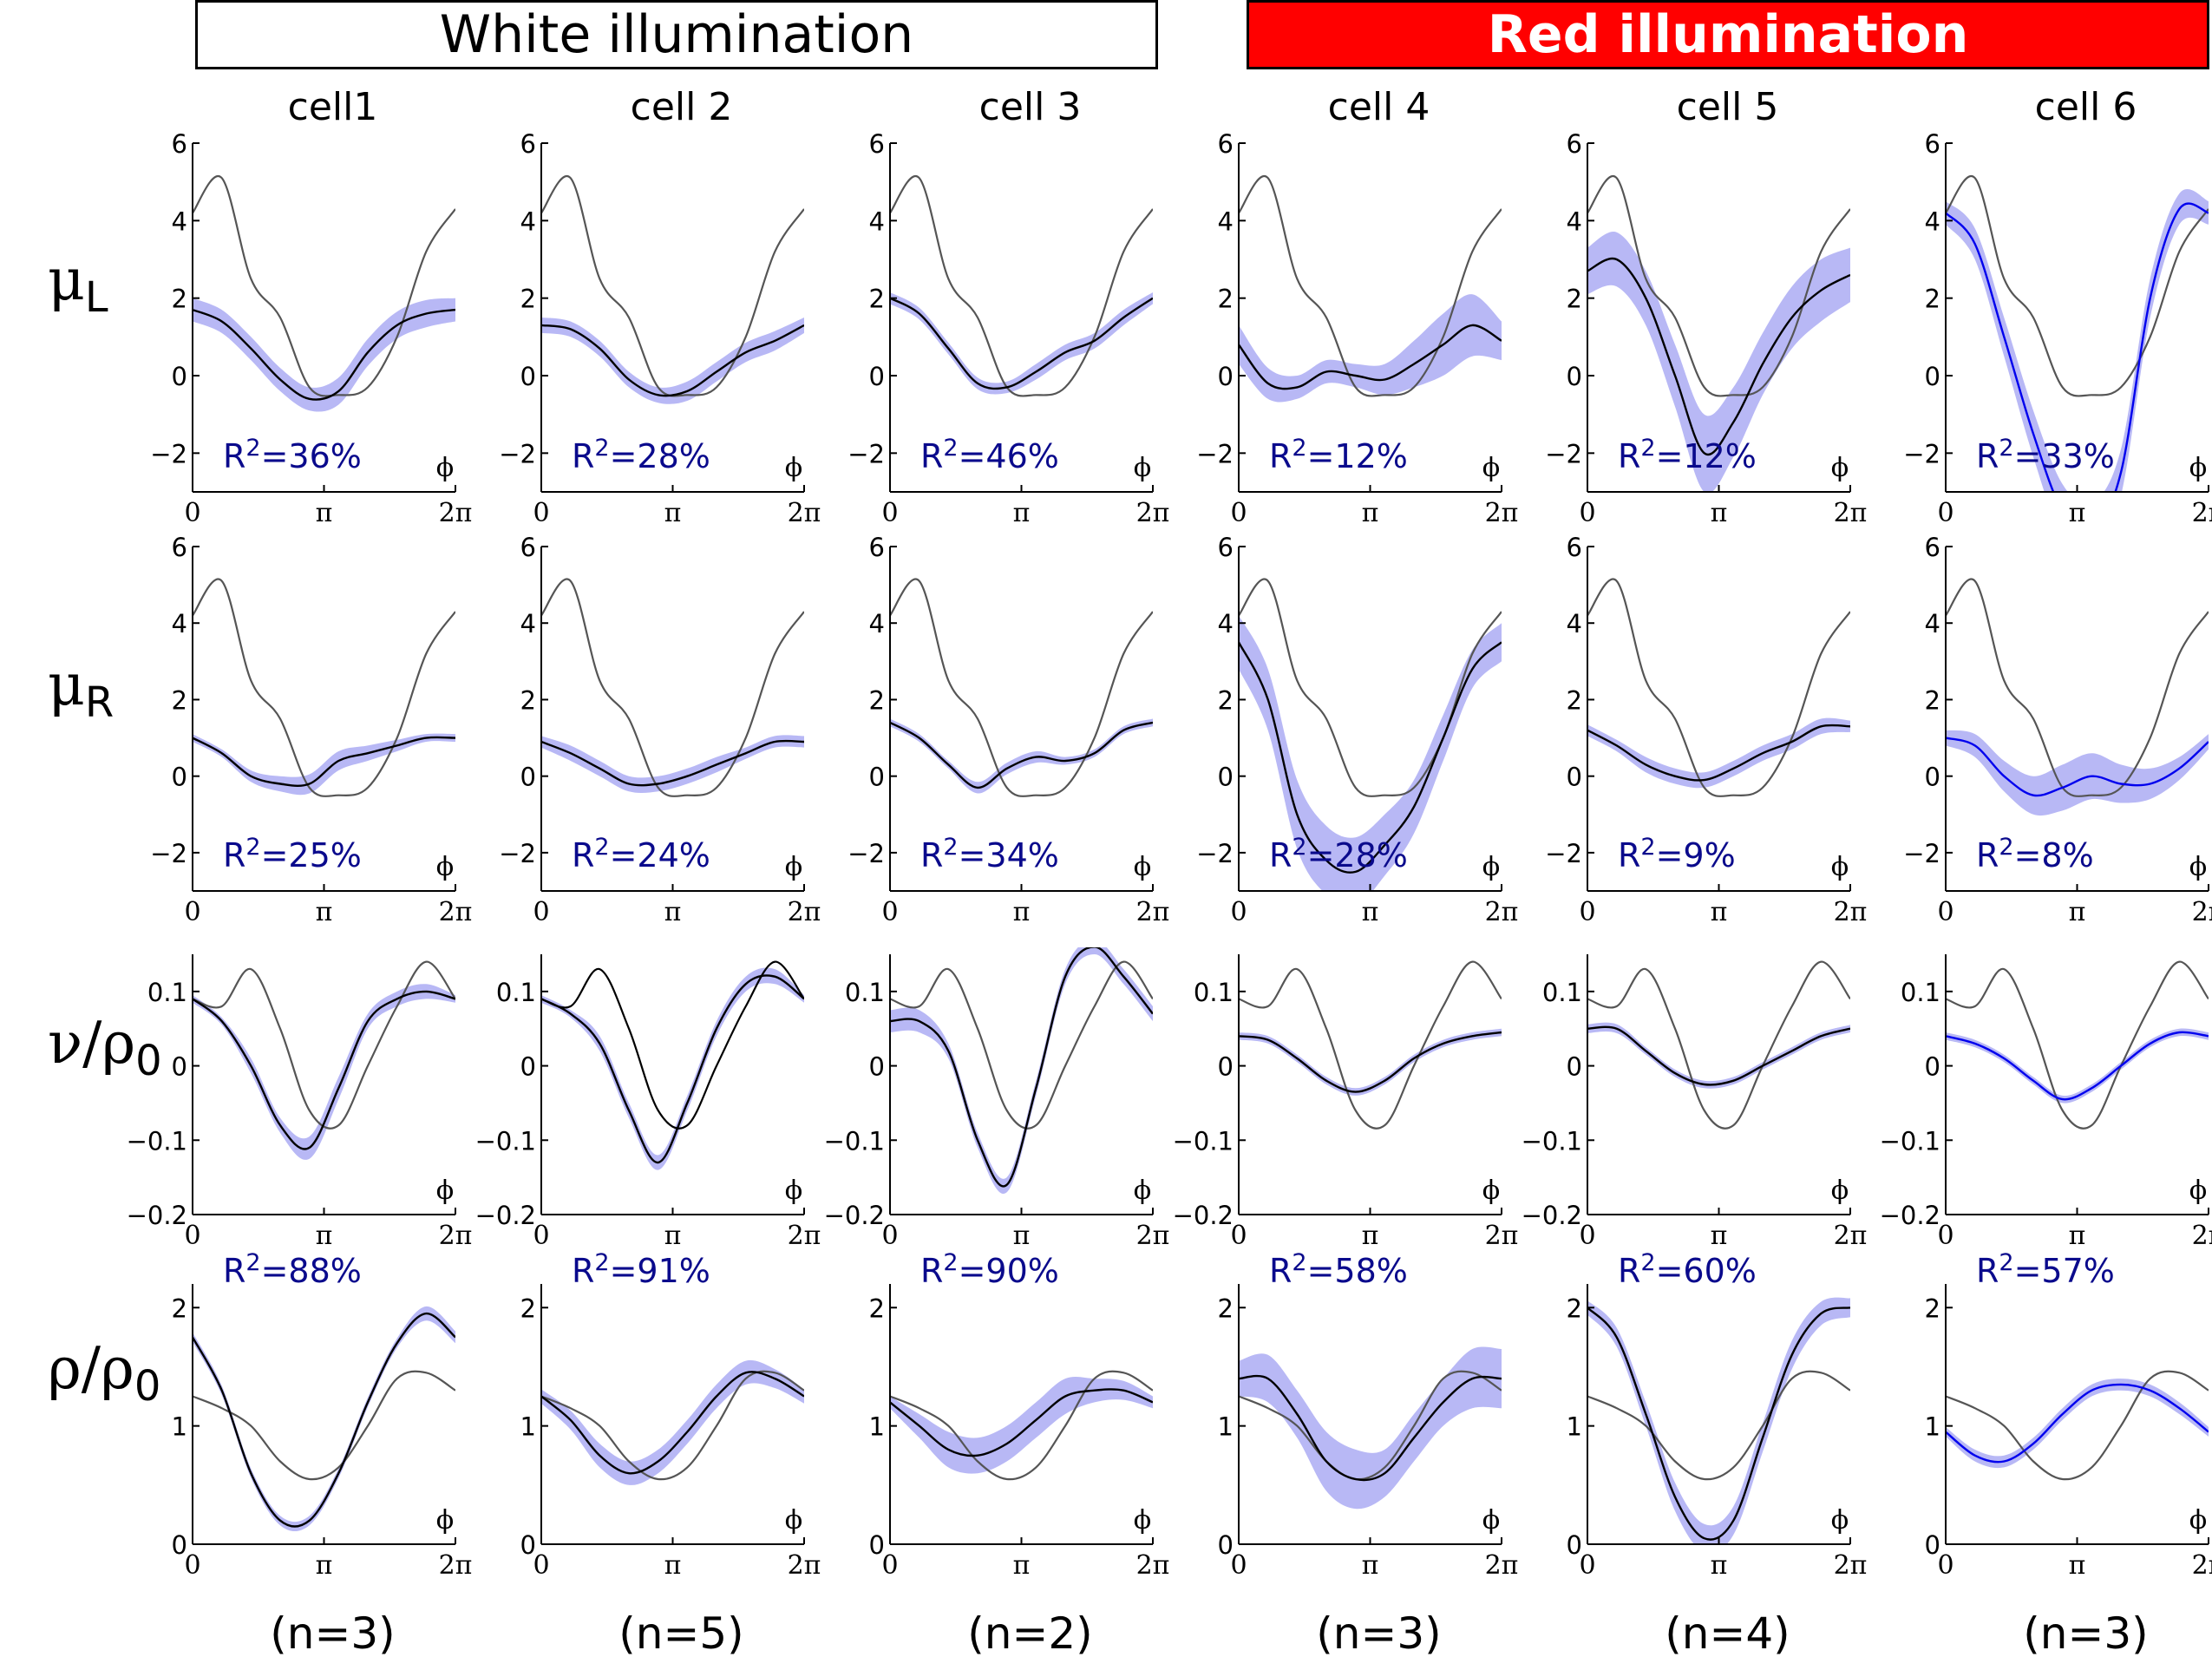  I want to click on panel-1-3: 6 4 2 0 −2 0 π 2π ϕ R2=46%, so click(1008, 328).